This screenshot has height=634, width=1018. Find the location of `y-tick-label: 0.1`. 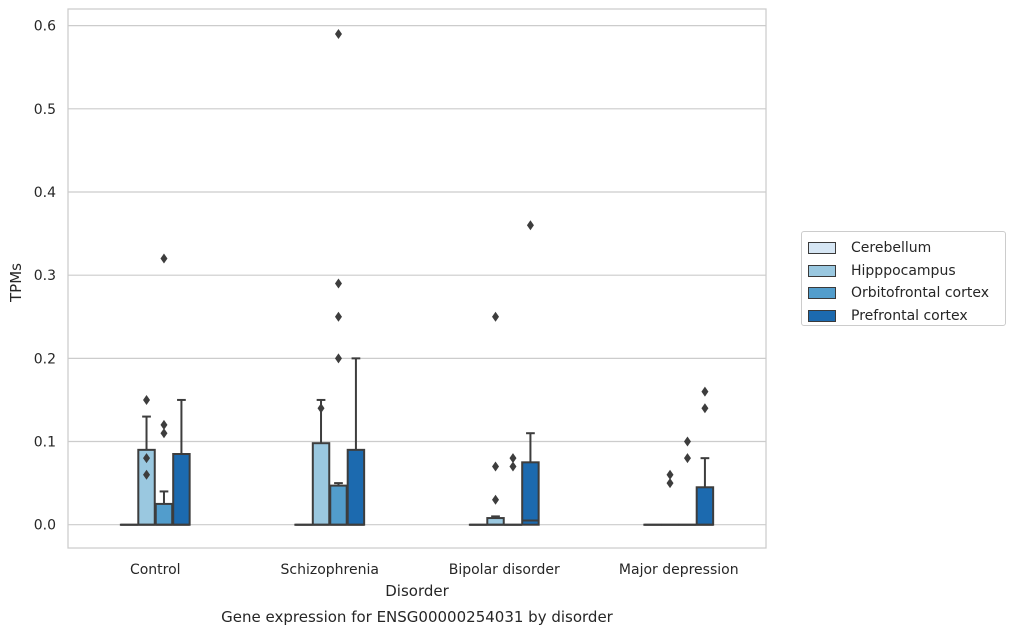

y-tick-label: 0.1 is located at coordinates (45, 443).